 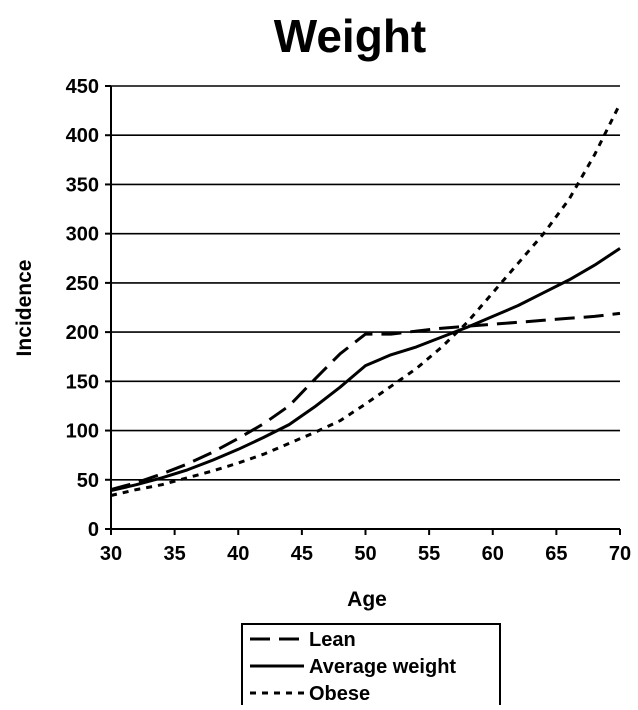 I want to click on x-tick-label-4: 50, so click(x=365, y=554).